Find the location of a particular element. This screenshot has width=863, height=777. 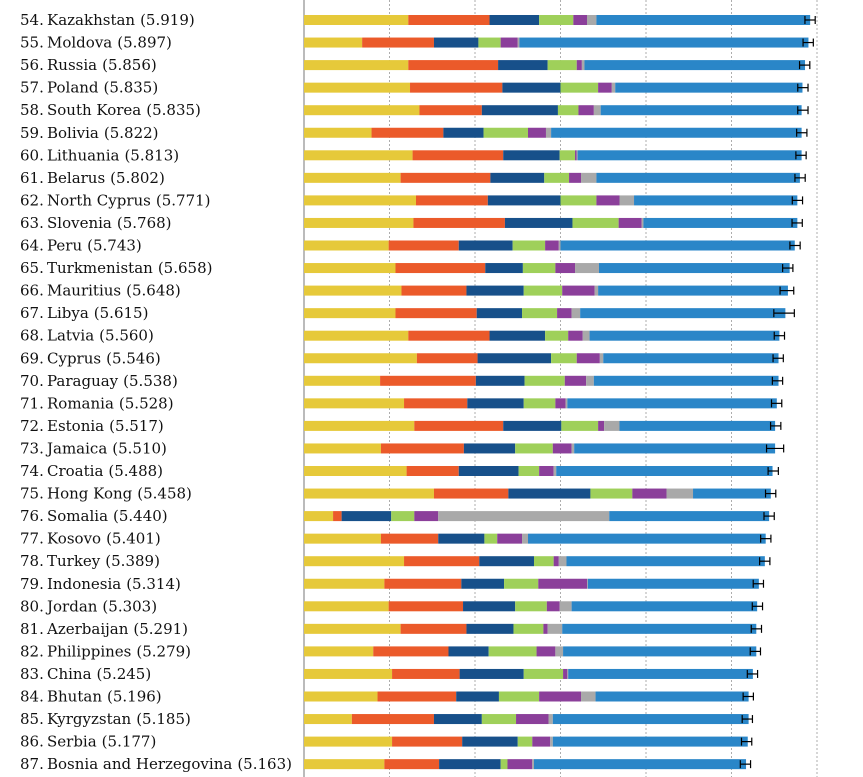

score-label: (5.177) is located at coordinates (129, 742).